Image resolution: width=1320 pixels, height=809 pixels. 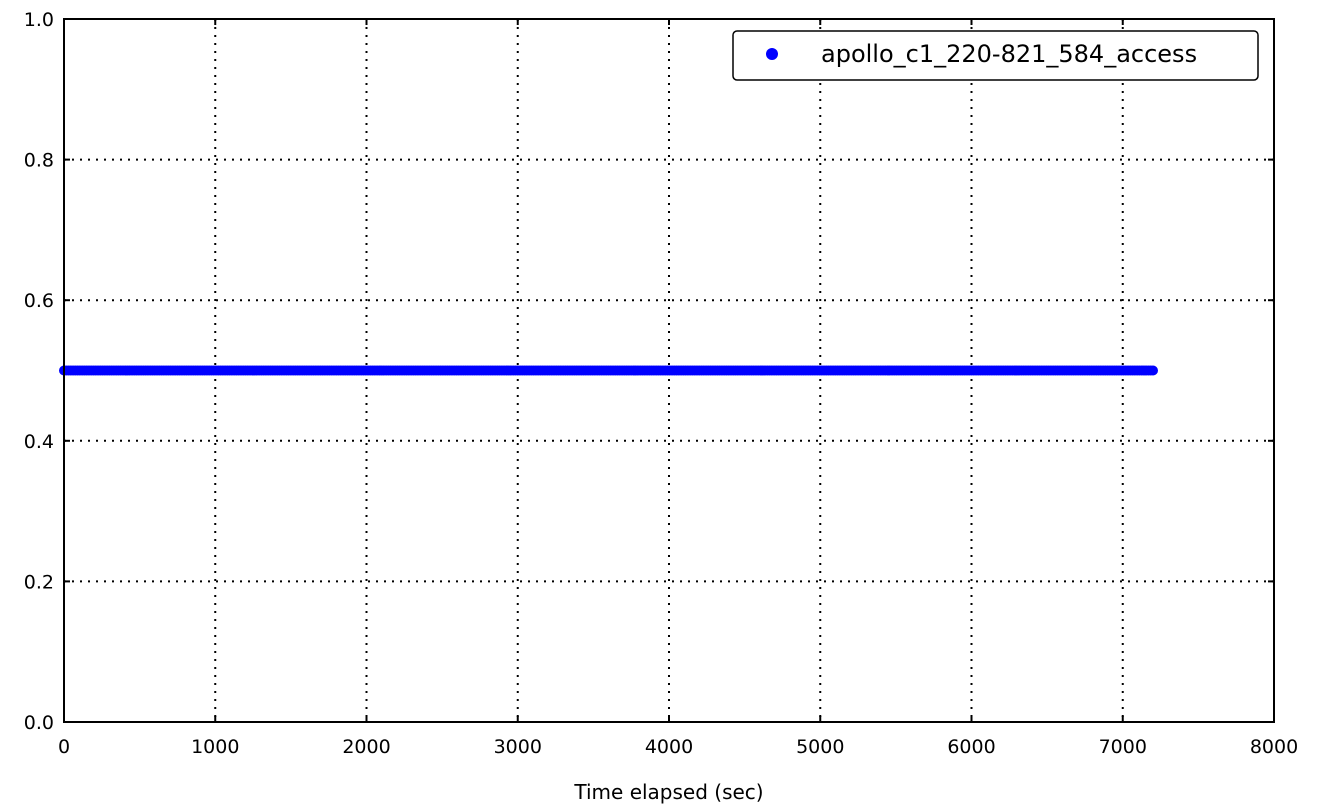 What do you see at coordinates (39, 161) in the screenshot?
I see `y-tick-label: 0.8` at bounding box center [39, 161].